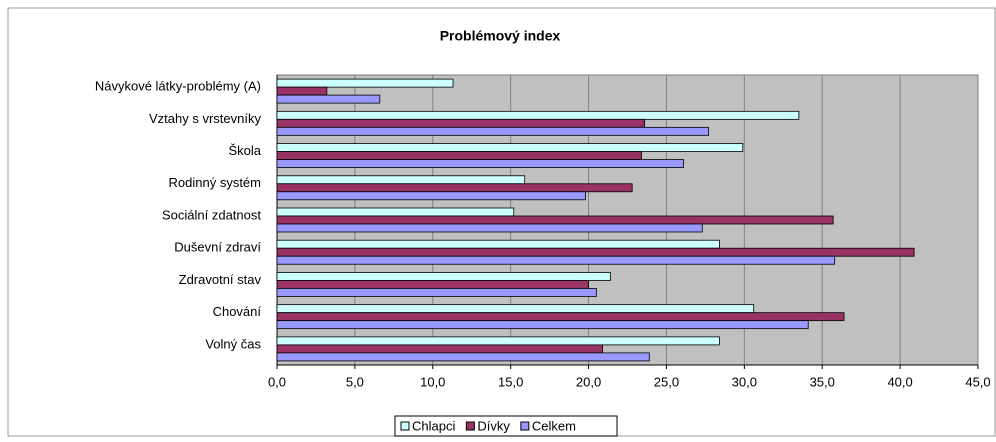 This screenshot has height=442, width=996. Describe the element at coordinates (233, 343) in the screenshot. I see `y-tick-label: Volný čas` at that location.